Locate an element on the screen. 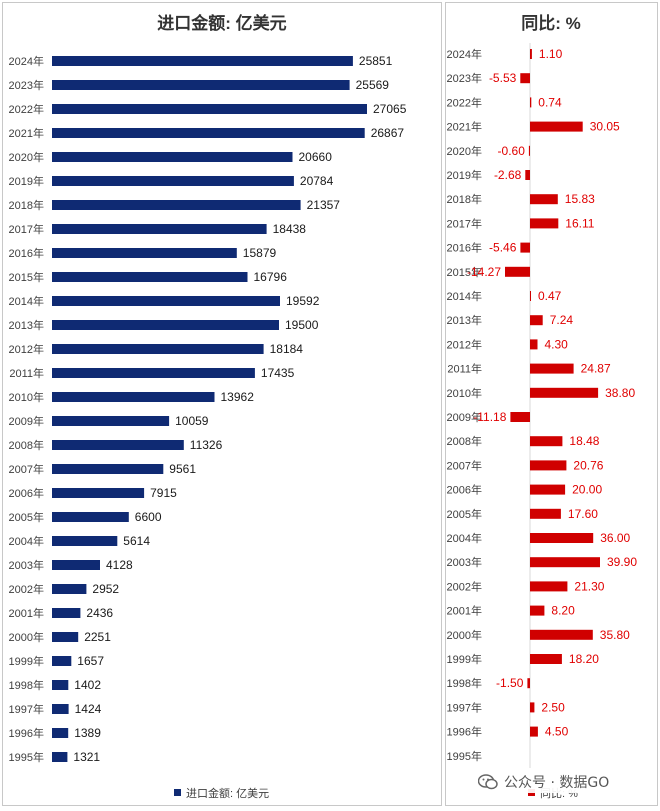  yoy-bar-1997年 is located at coordinates (532, 707).